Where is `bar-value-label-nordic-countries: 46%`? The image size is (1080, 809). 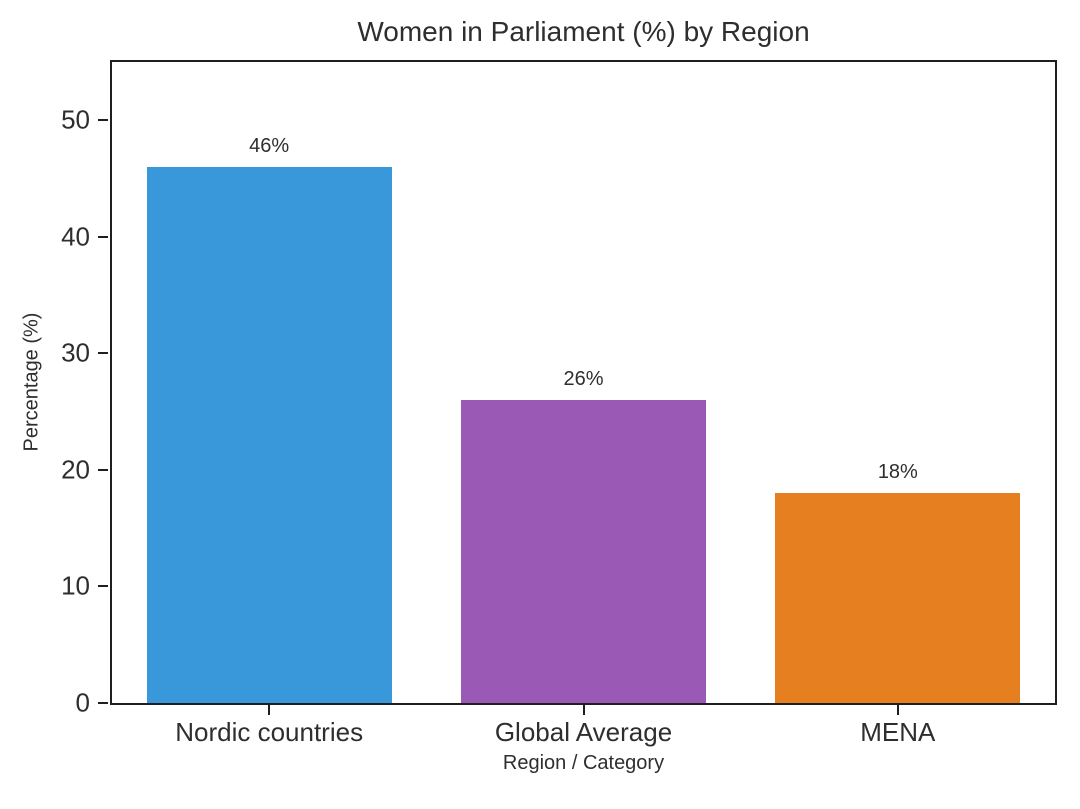 bar-value-label-nordic-countries: 46% is located at coordinates (269, 145).